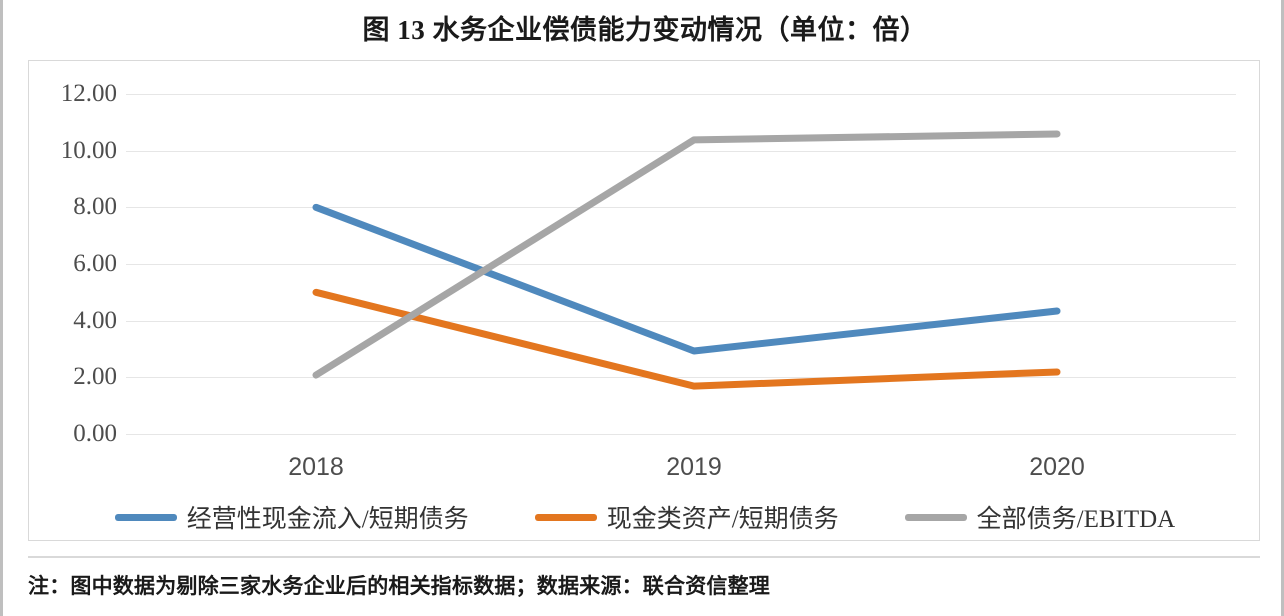  I want to click on y-axis-tick-label: 8.00, so click(95, 207).